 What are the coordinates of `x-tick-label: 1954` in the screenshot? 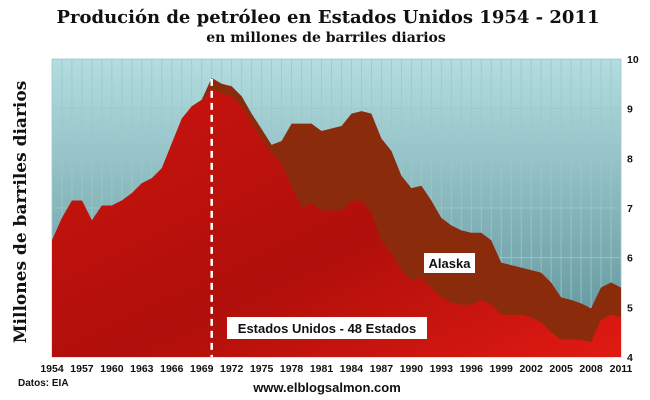 It's located at (52, 369).